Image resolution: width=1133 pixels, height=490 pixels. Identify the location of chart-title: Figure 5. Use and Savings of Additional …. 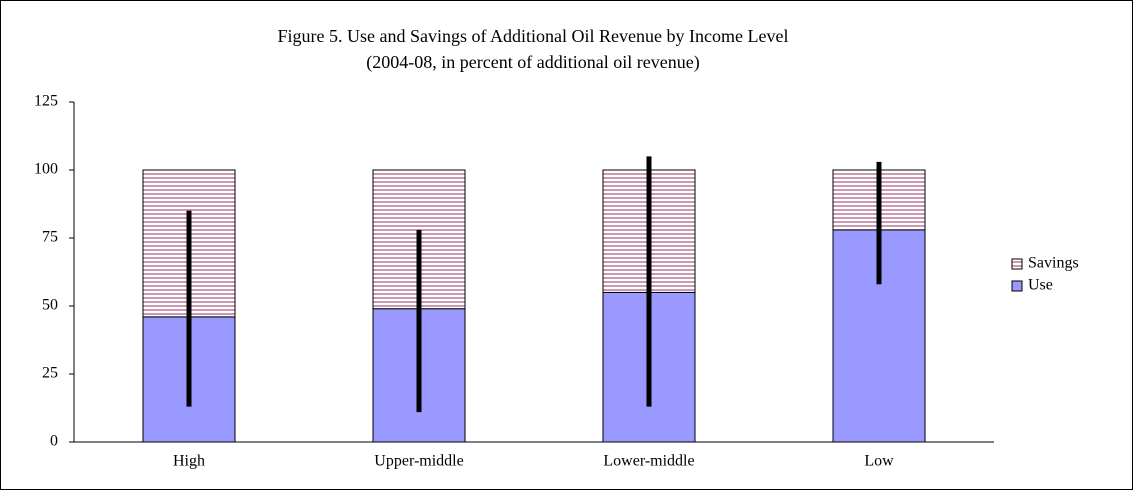
(533, 36).